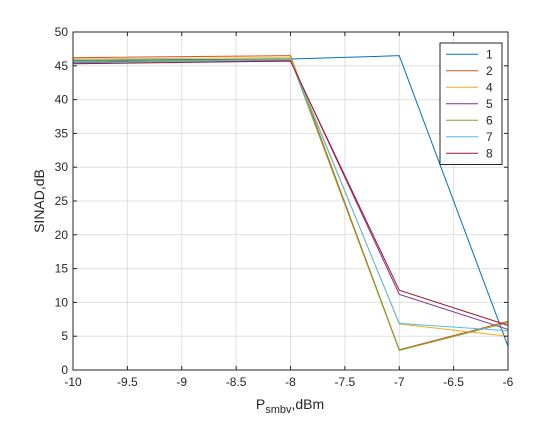 The height and width of the screenshot is (425, 560). What do you see at coordinates (62, 167) in the screenshot?
I see `y-tick-label: 30` at bounding box center [62, 167].